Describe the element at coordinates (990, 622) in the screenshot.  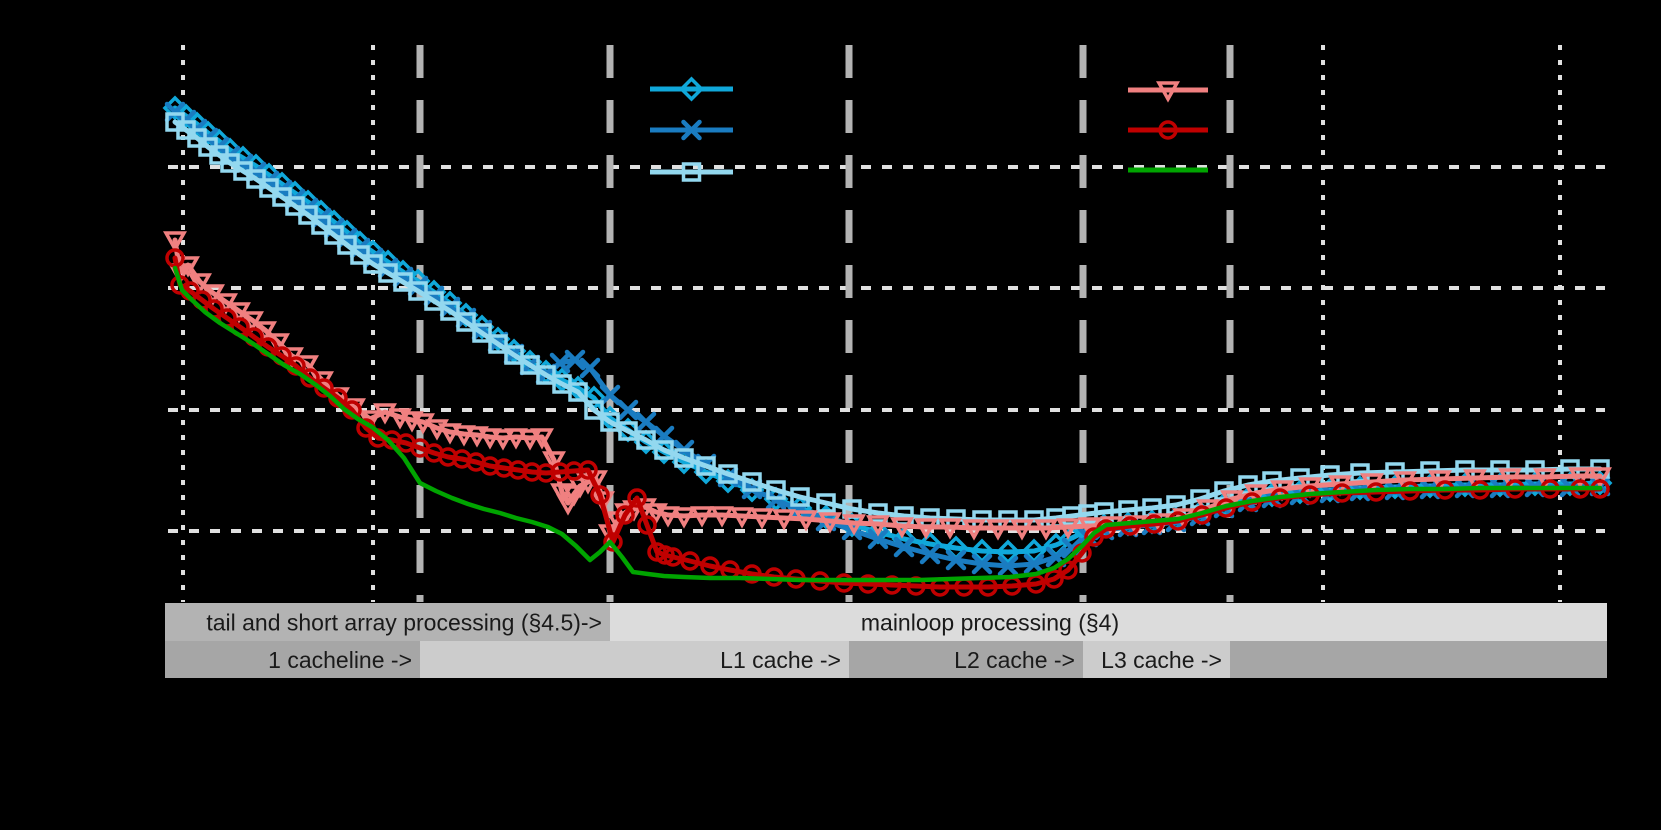
I see `processing-band-label-1: mainloop processing (§4)` at that location.